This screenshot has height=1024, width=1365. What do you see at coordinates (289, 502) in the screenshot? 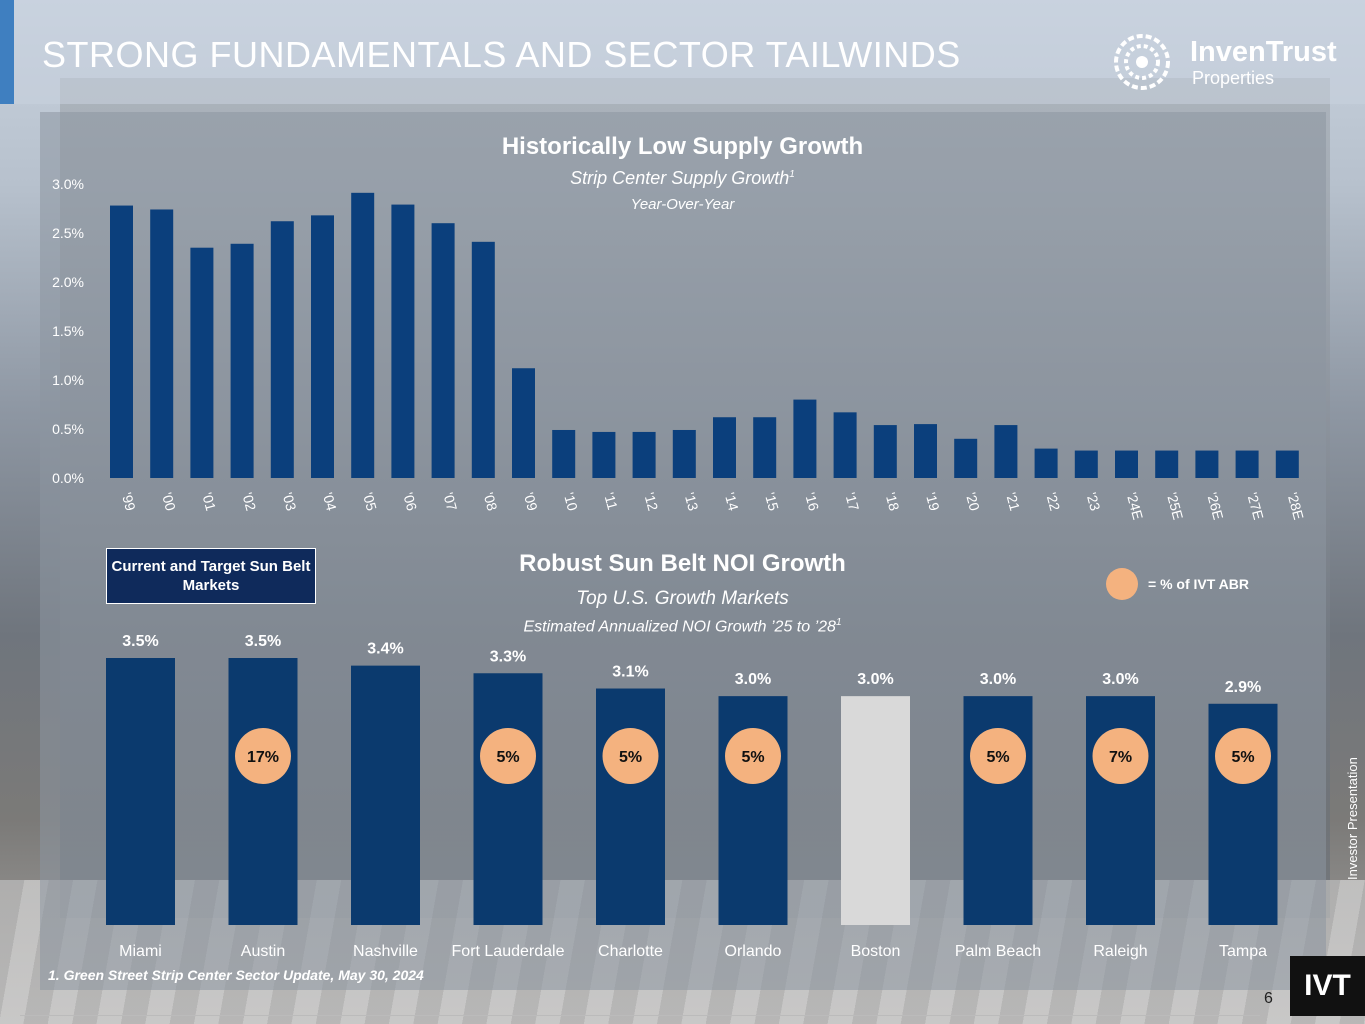
I see `x-tick-label: '03` at bounding box center [289, 502].